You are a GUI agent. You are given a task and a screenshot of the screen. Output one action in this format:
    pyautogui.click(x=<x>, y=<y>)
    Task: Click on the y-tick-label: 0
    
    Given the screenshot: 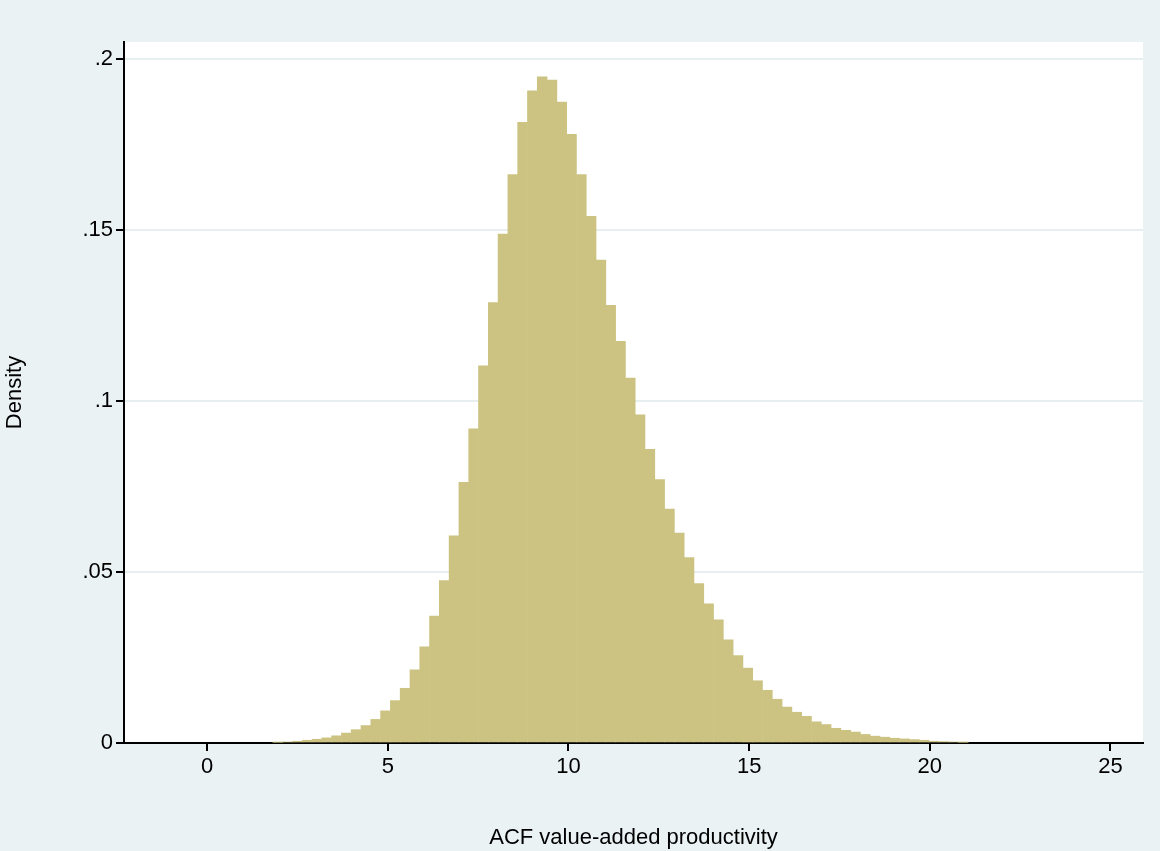 What is the action you would take?
    pyautogui.click(x=106, y=742)
    